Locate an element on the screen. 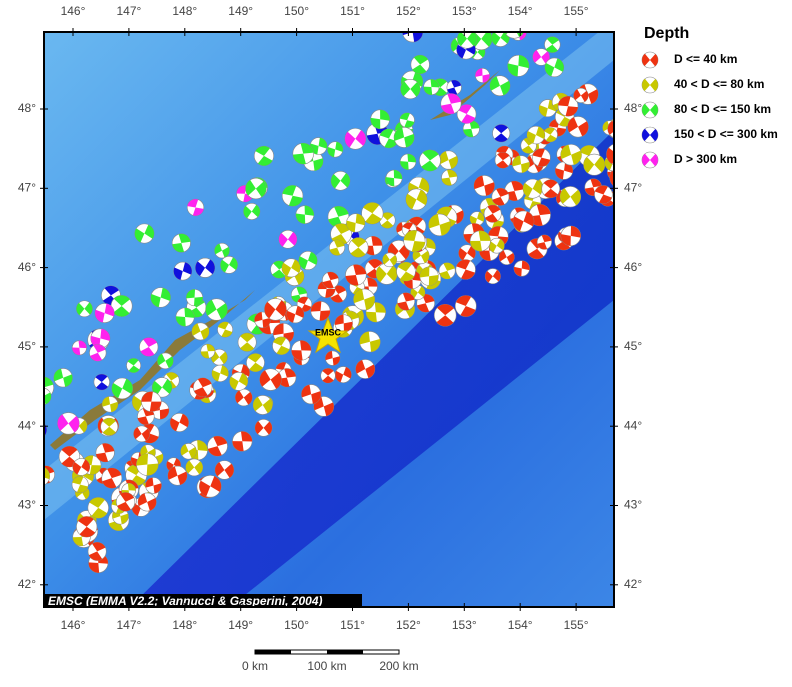 This screenshot has width=792, height=687. lat-label-right: 45° is located at coordinates (633, 346).